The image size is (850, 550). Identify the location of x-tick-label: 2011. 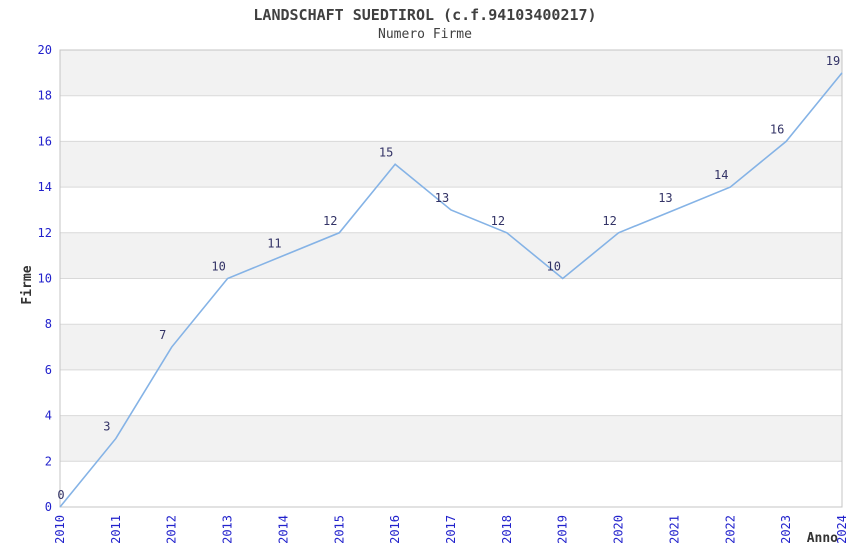
(116, 529).